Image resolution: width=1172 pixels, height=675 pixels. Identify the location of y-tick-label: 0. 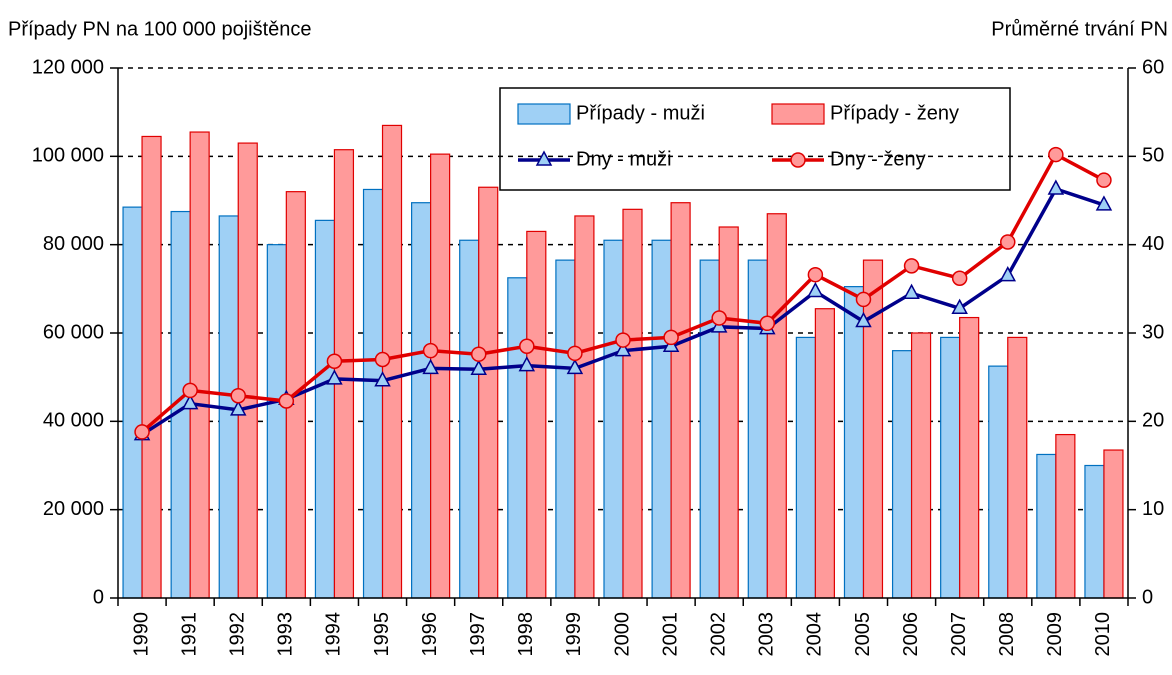
(98, 597).